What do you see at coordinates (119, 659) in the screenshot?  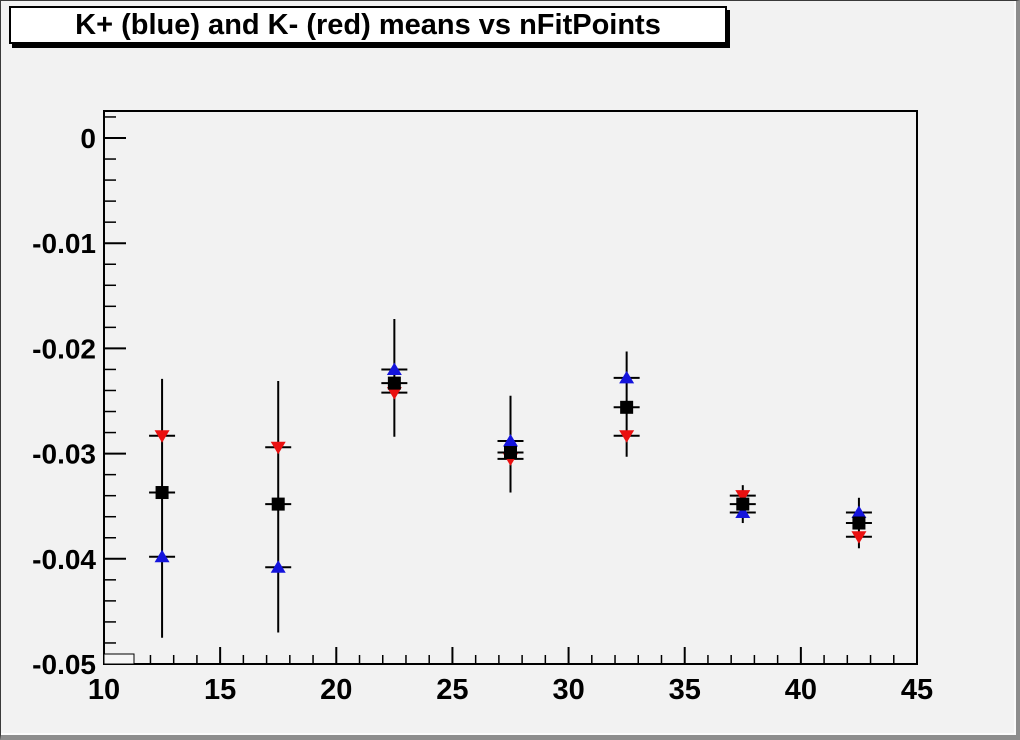 I see `corner-box` at bounding box center [119, 659].